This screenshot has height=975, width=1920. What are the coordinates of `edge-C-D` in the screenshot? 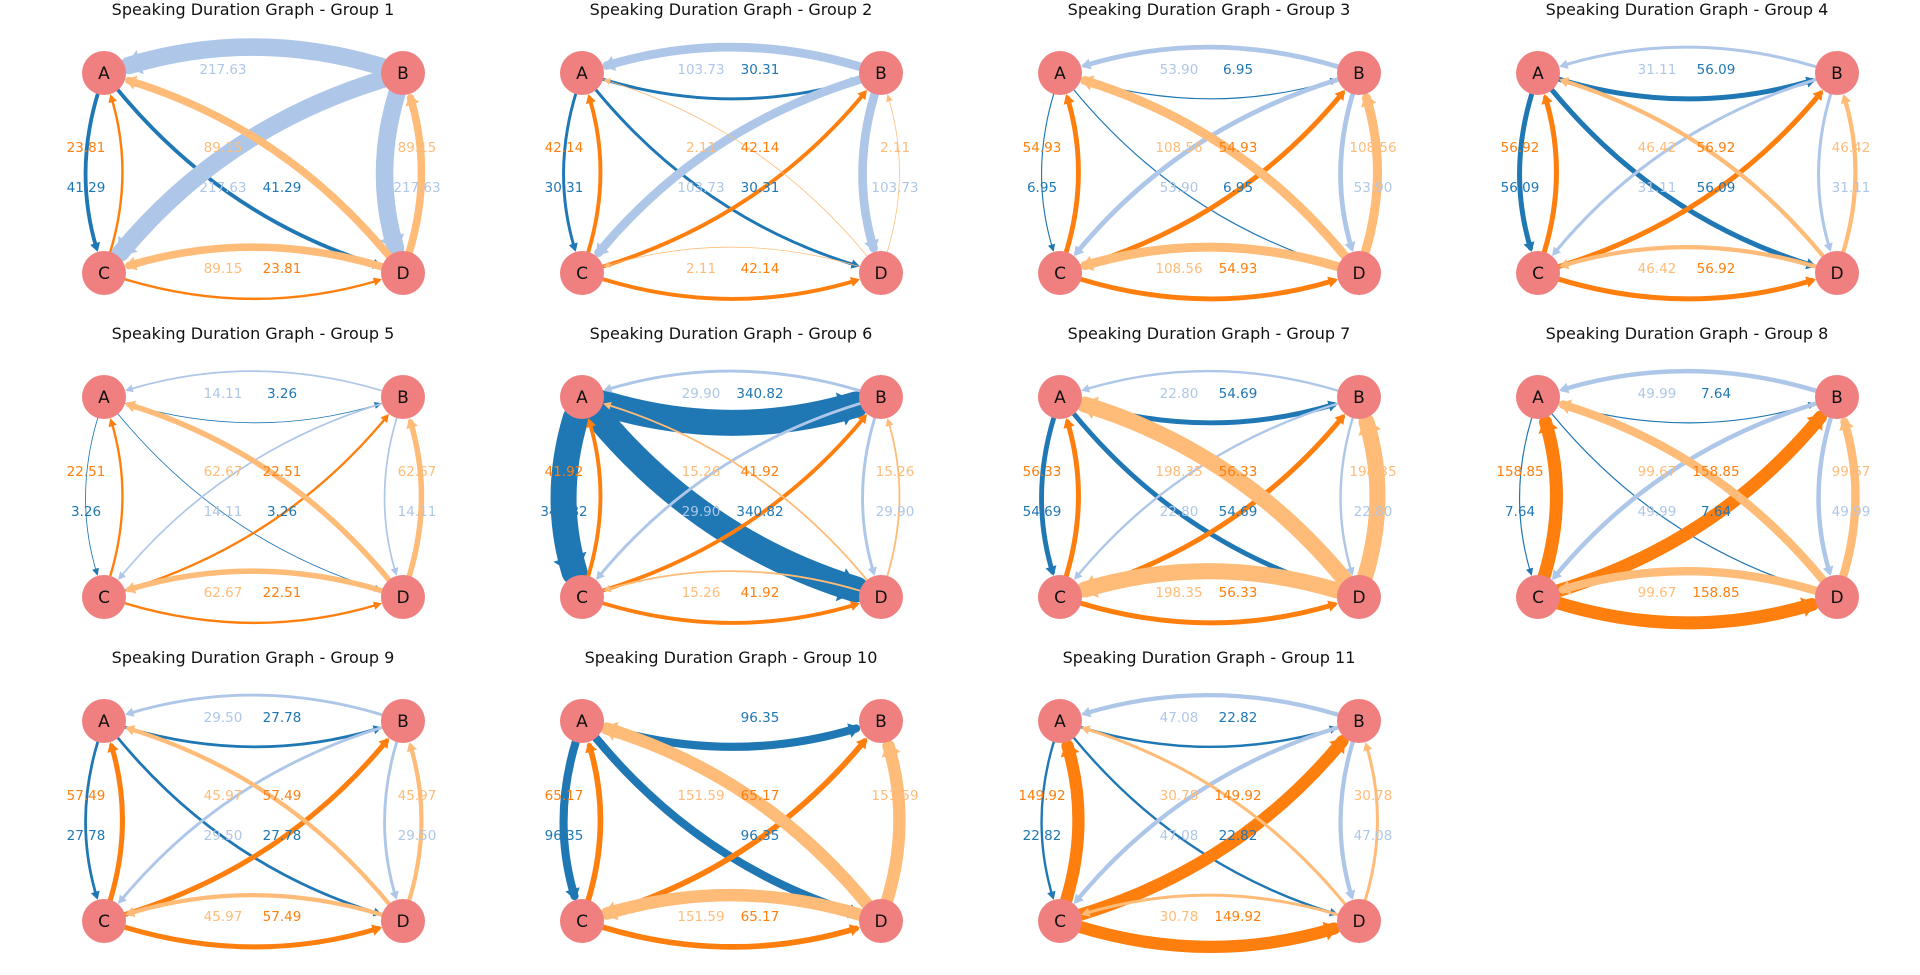 It's located at (1207, 937).